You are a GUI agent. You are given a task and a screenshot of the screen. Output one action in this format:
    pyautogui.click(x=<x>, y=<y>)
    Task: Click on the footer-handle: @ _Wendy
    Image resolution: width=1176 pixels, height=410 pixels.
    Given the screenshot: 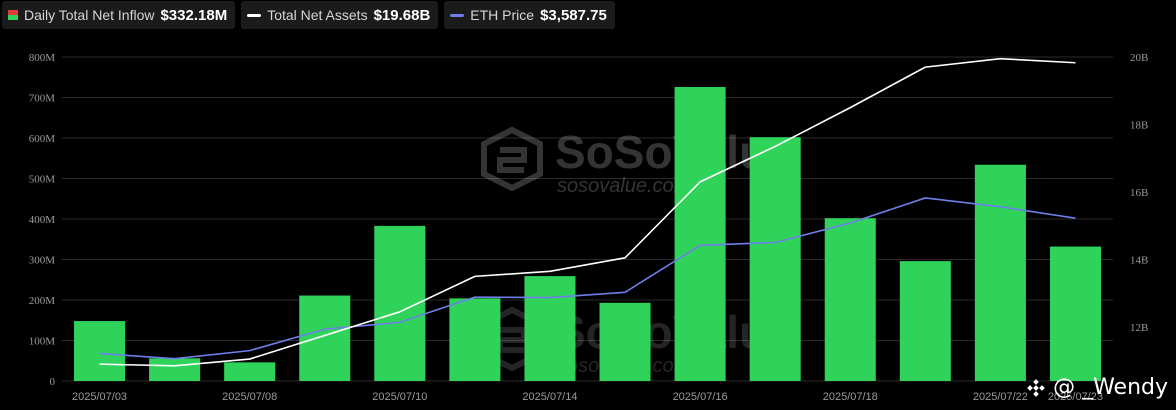 What is the action you would take?
    pyautogui.click(x=1110, y=387)
    